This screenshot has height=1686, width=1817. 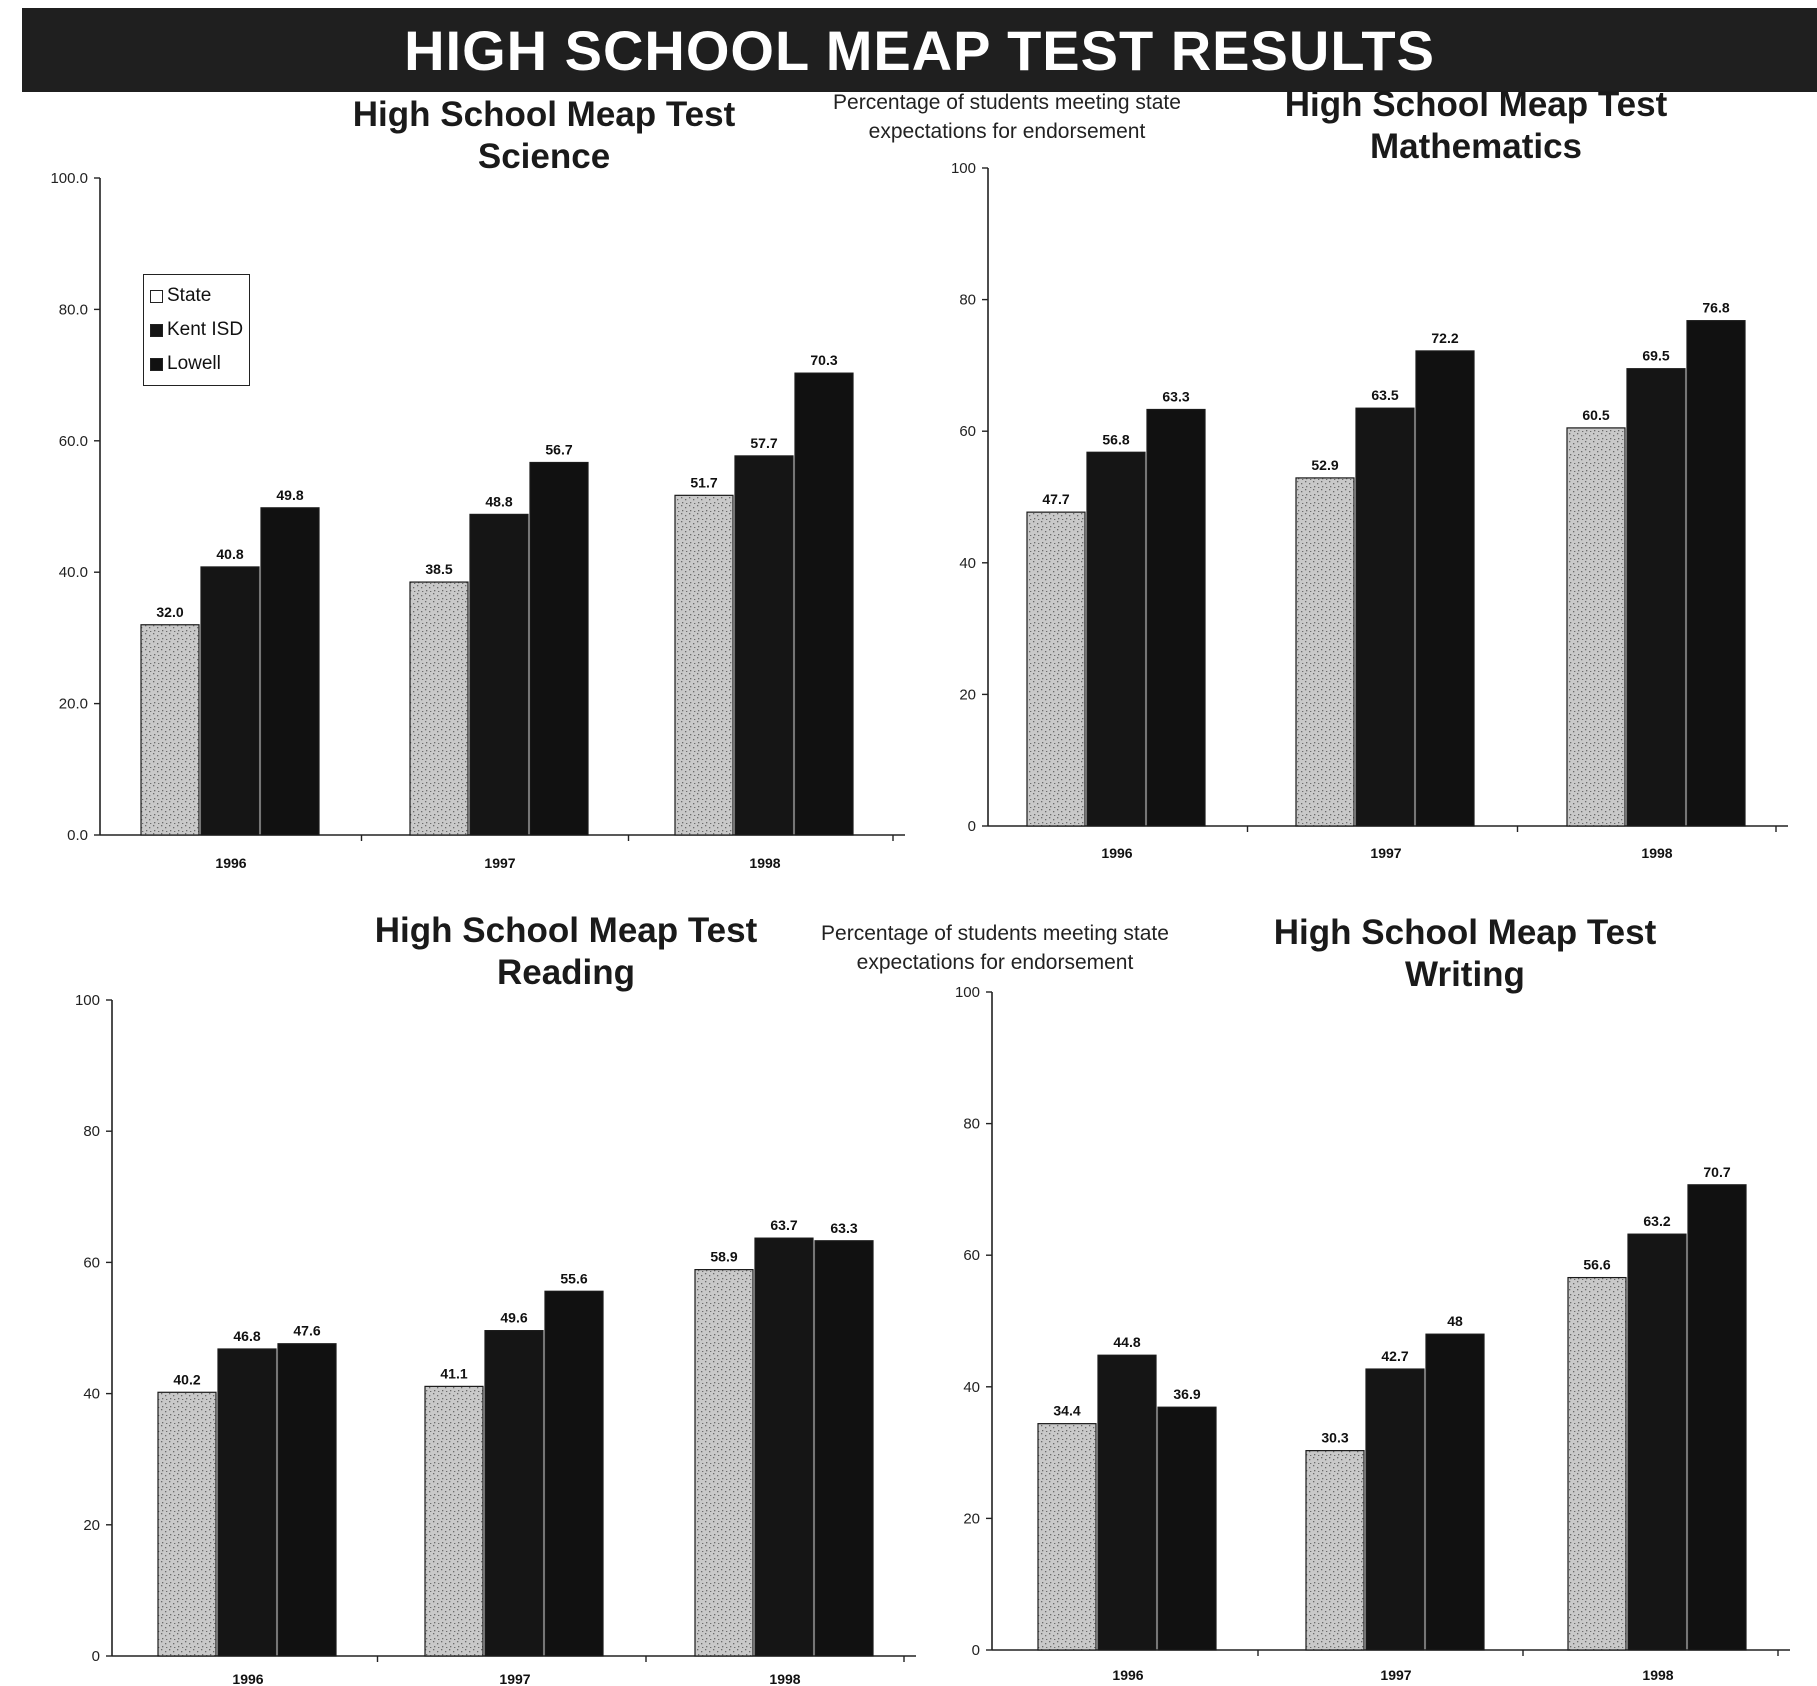 I want to click on bar-state-1997, so click(x=439, y=708).